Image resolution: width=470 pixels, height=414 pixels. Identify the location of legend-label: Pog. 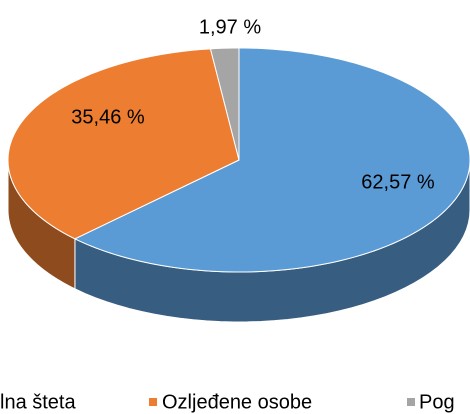
(437, 402).